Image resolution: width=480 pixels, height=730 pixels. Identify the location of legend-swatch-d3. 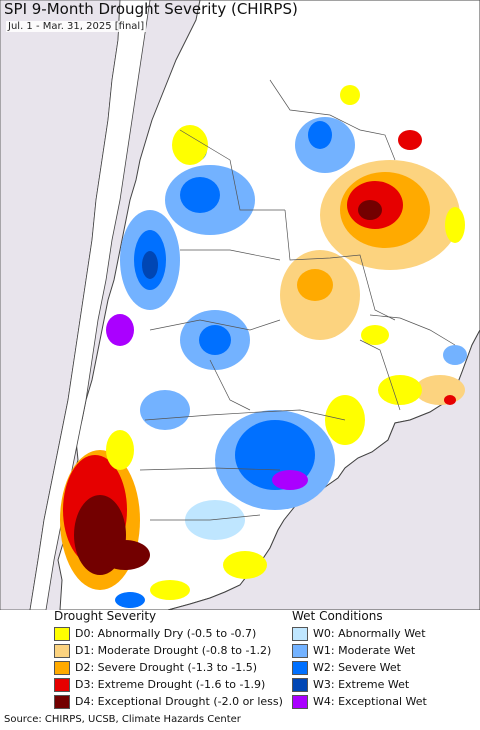
(62, 684).